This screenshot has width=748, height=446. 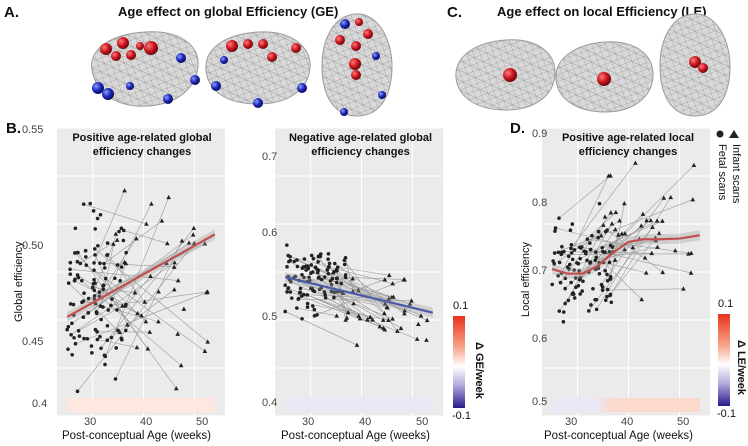 I want to click on plot3-xtick: 40, so click(x=627, y=422).